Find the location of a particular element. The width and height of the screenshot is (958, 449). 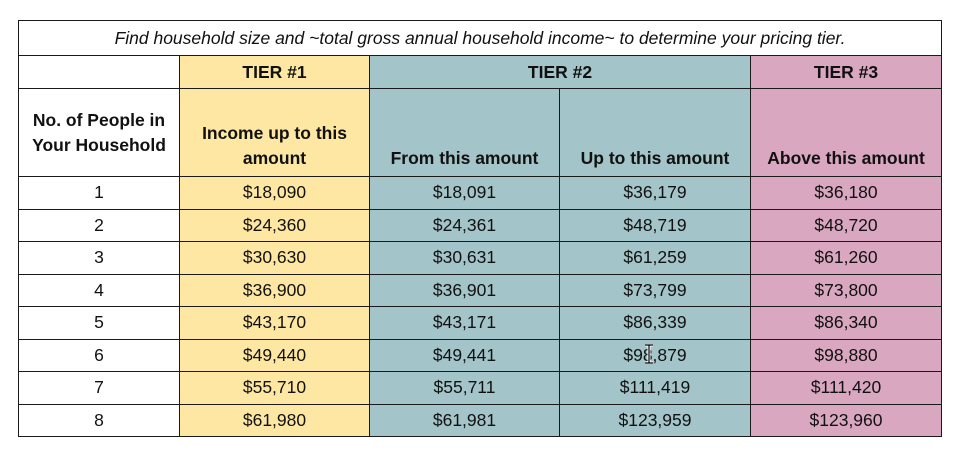

tier-2-from-cell: $61,981 is located at coordinates (464, 420).